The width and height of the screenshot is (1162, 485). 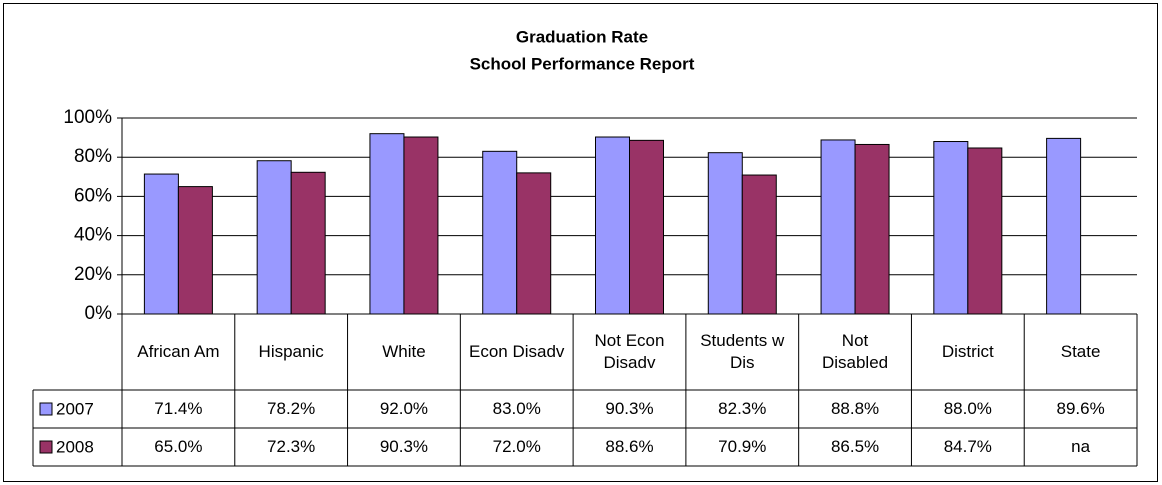 I want to click on table-value: 70.9%, so click(x=742, y=446).